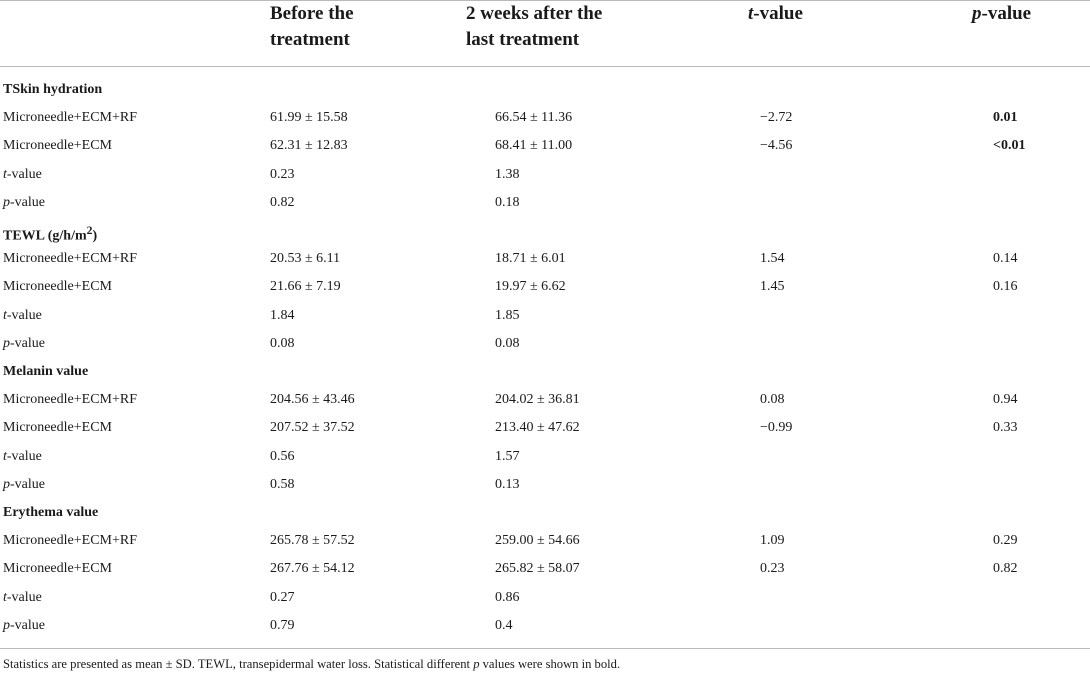  I want to click on after-treatment-cell: 19.97 ± 6.62, so click(530, 286).